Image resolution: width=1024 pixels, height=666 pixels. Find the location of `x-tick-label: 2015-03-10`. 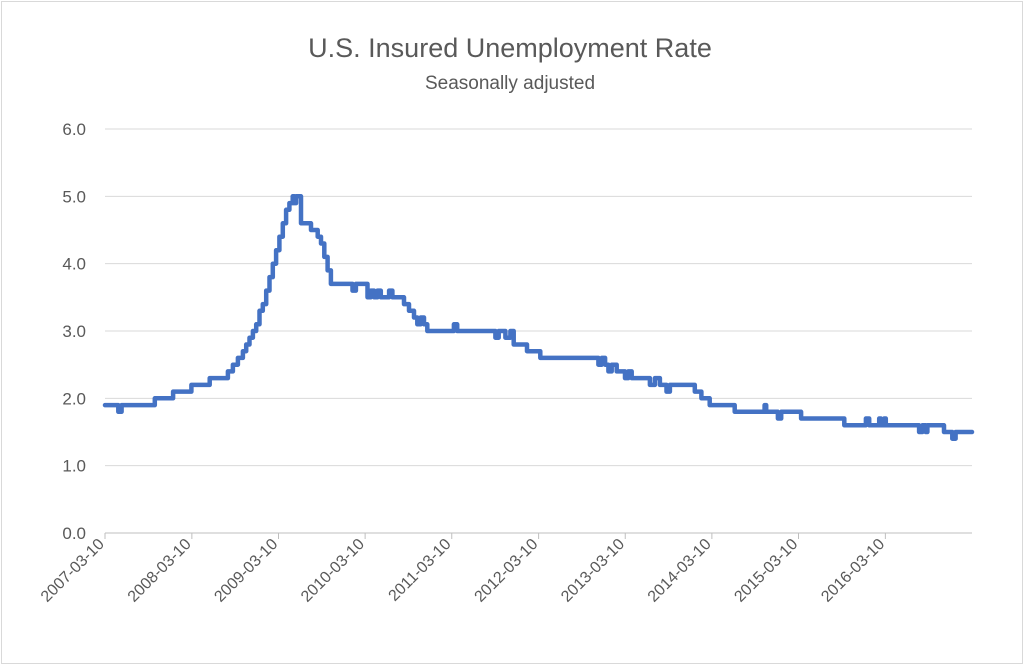

x-tick-label: 2015-03-10 is located at coordinates (766, 571).